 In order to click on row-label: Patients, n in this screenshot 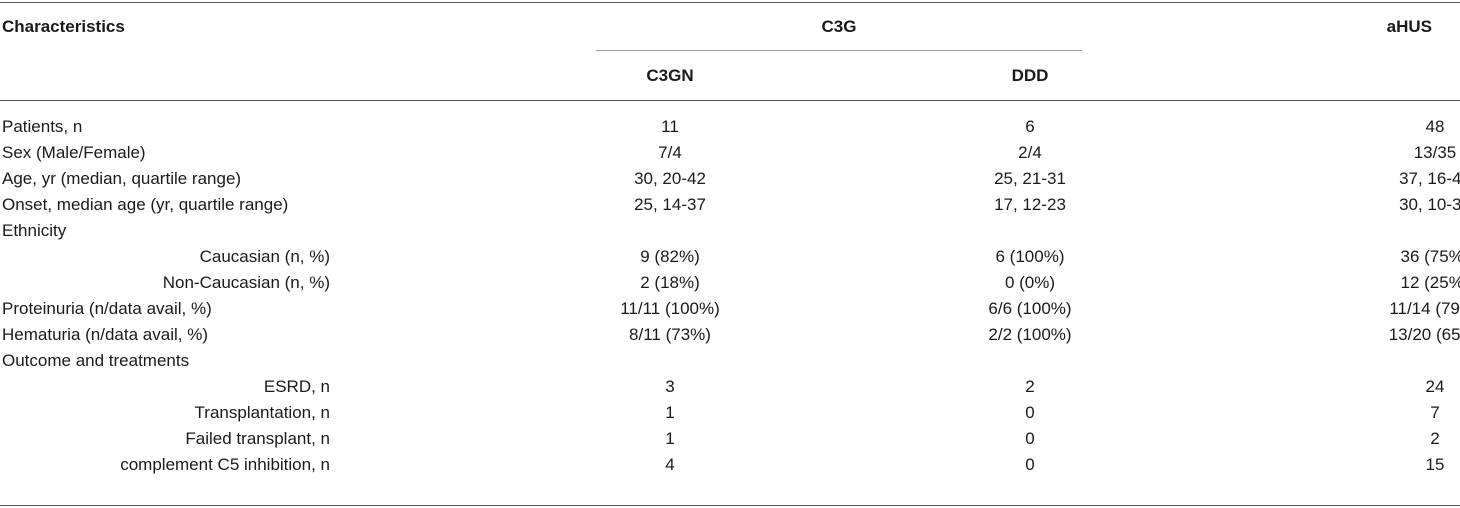, I will do `click(42, 126)`.